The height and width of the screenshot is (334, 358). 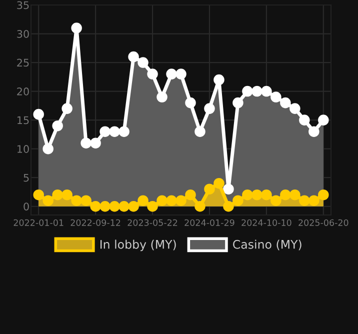 What do you see at coordinates (138, 246) in the screenshot?
I see `legend-label: In lobby (MY)` at bounding box center [138, 246].